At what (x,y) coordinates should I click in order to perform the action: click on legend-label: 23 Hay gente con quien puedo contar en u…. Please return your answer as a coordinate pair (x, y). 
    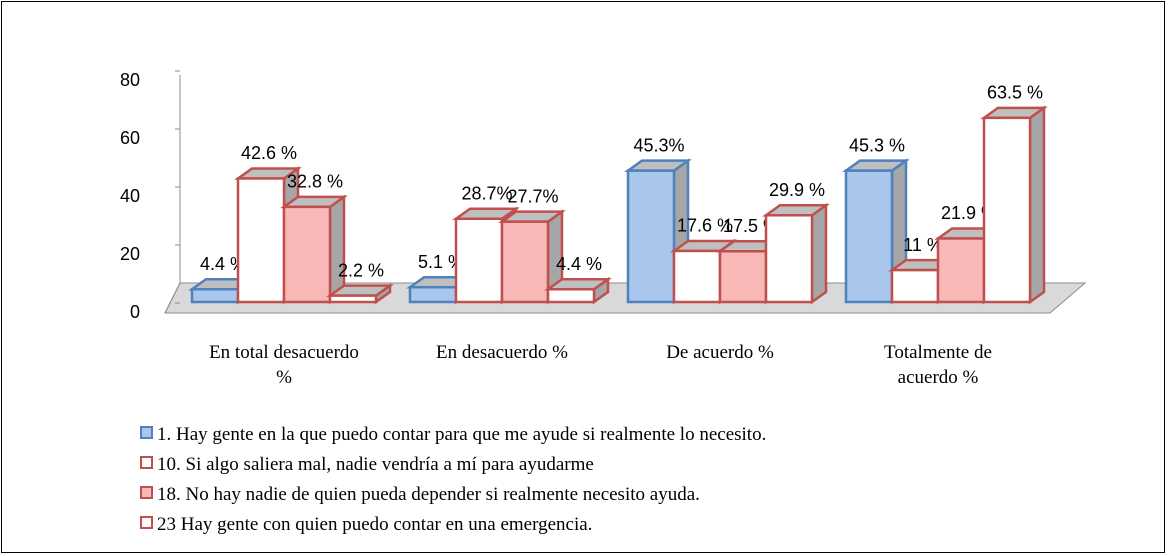
    Looking at the image, I should click on (375, 524).